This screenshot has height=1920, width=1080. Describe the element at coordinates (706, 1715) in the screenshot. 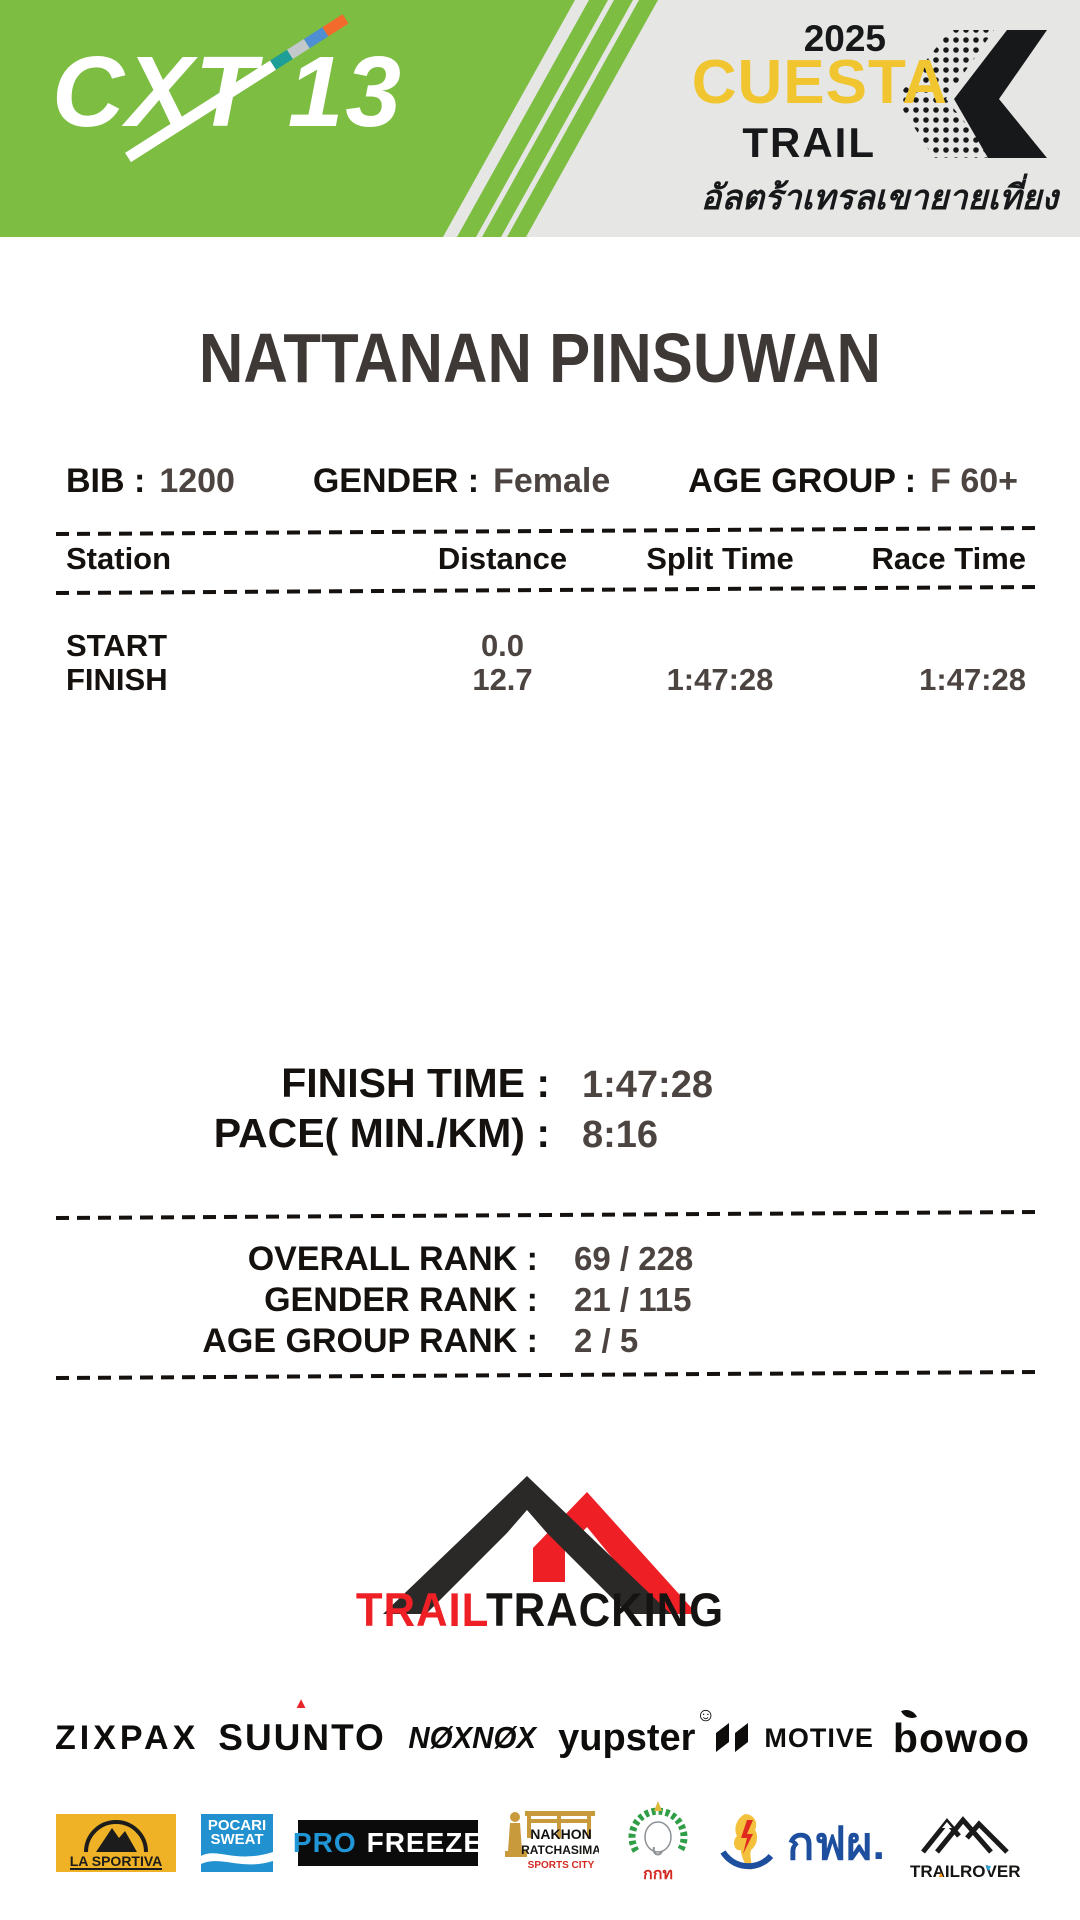

I see `yupster-smiley-icon: ☺` at that location.